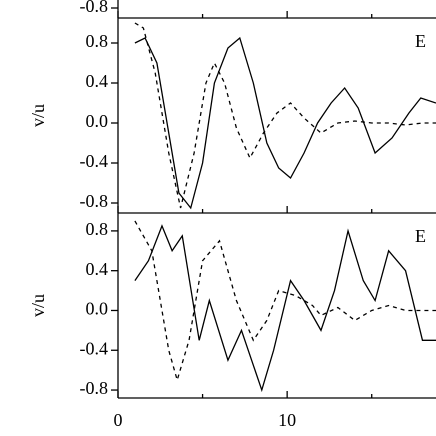  What do you see at coordinates (287, 420) in the screenshot?
I see `x-tick-label: 10` at bounding box center [287, 420].